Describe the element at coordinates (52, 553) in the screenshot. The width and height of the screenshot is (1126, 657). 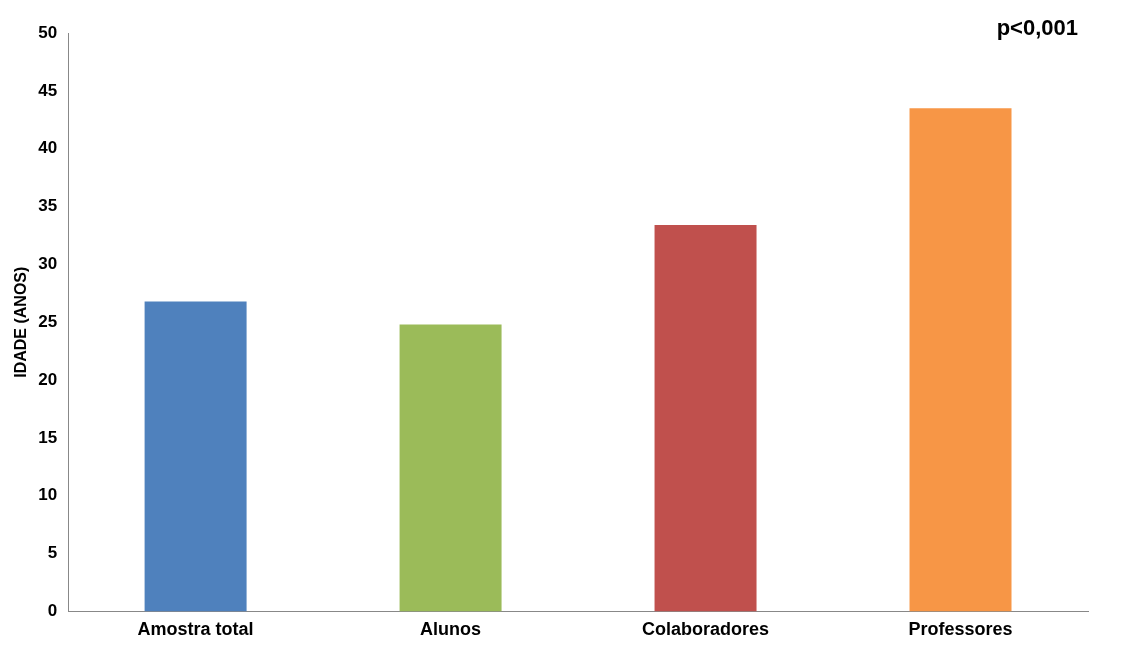
I see `y-tick-label: 5` at that location.